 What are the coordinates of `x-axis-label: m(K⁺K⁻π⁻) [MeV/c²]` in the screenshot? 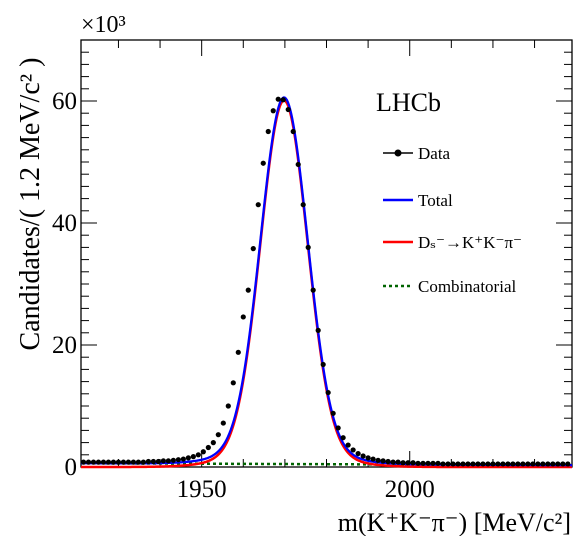 It's located at (454, 522).